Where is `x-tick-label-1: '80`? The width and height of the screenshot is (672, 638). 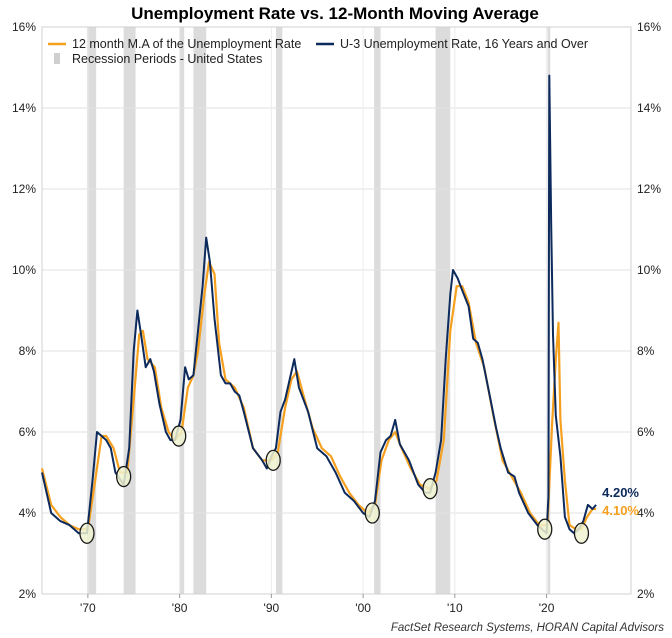 x-tick-label-1: '80 is located at coordinates (180, 608).